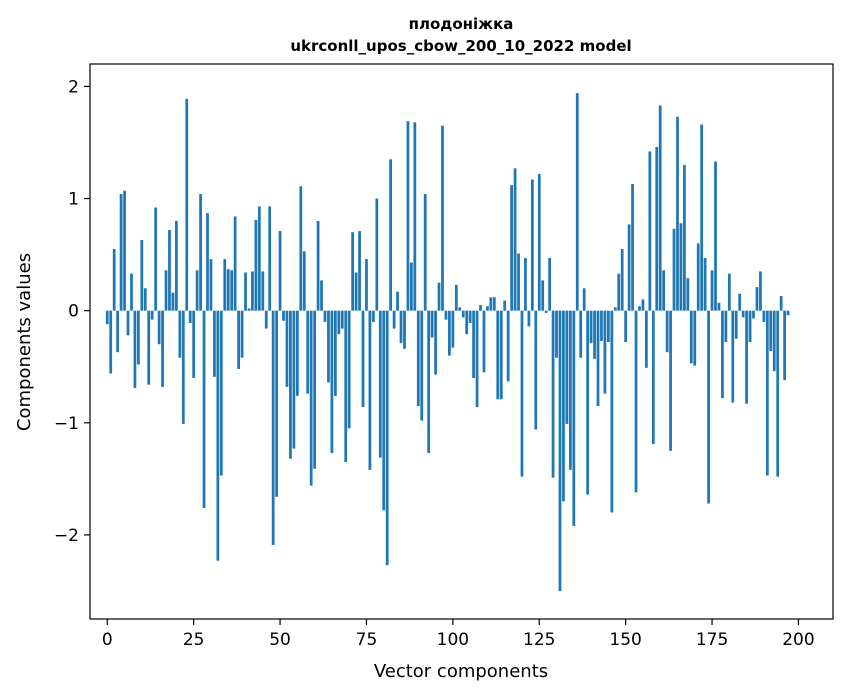  I want to click on y-axis-label: Components values, so click(24, 342).